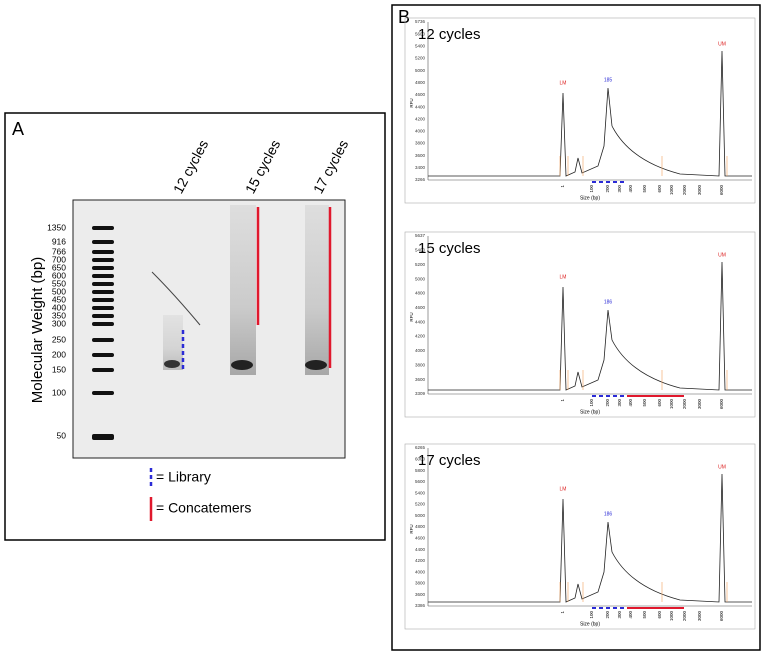 The image size is (764, 655). I want to click on y-axis-label: Molecular Weight (bp), so click(37, 330).